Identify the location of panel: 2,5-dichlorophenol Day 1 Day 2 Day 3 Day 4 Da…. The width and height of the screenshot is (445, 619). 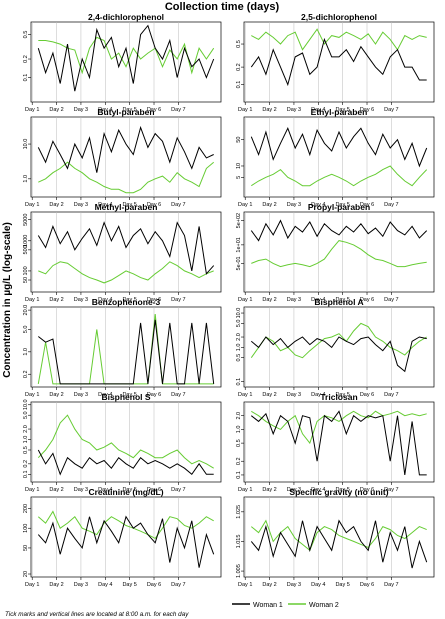
(335, 62).